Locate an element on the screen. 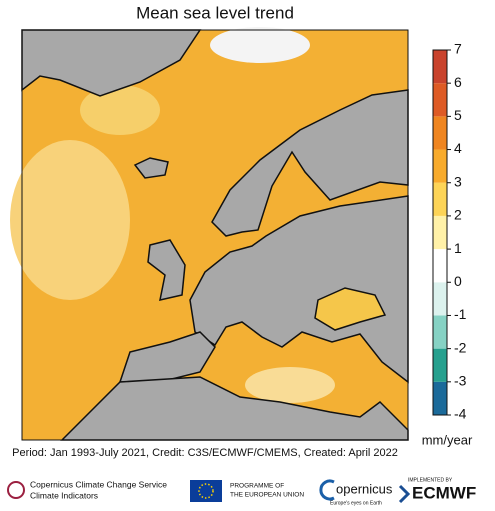 Image resolution: width=495 pixels, height=511 pixels. colorbar-tick-label: -4 is located at coordinates (460, 414).